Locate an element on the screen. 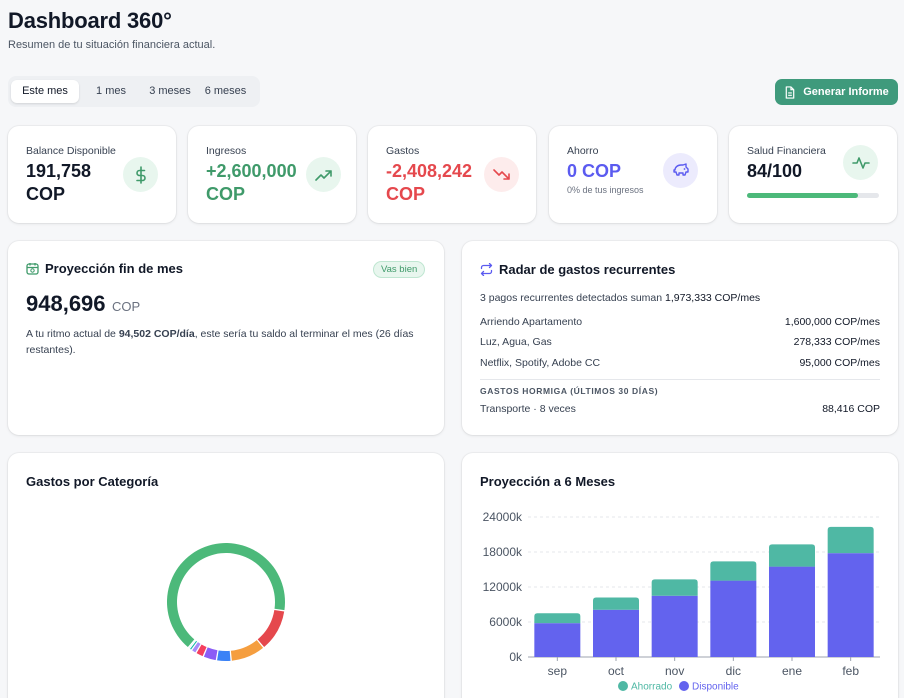  recurring-item-name: Netflix, Spotify, Adobe CC is located at coordinates (540, 363).